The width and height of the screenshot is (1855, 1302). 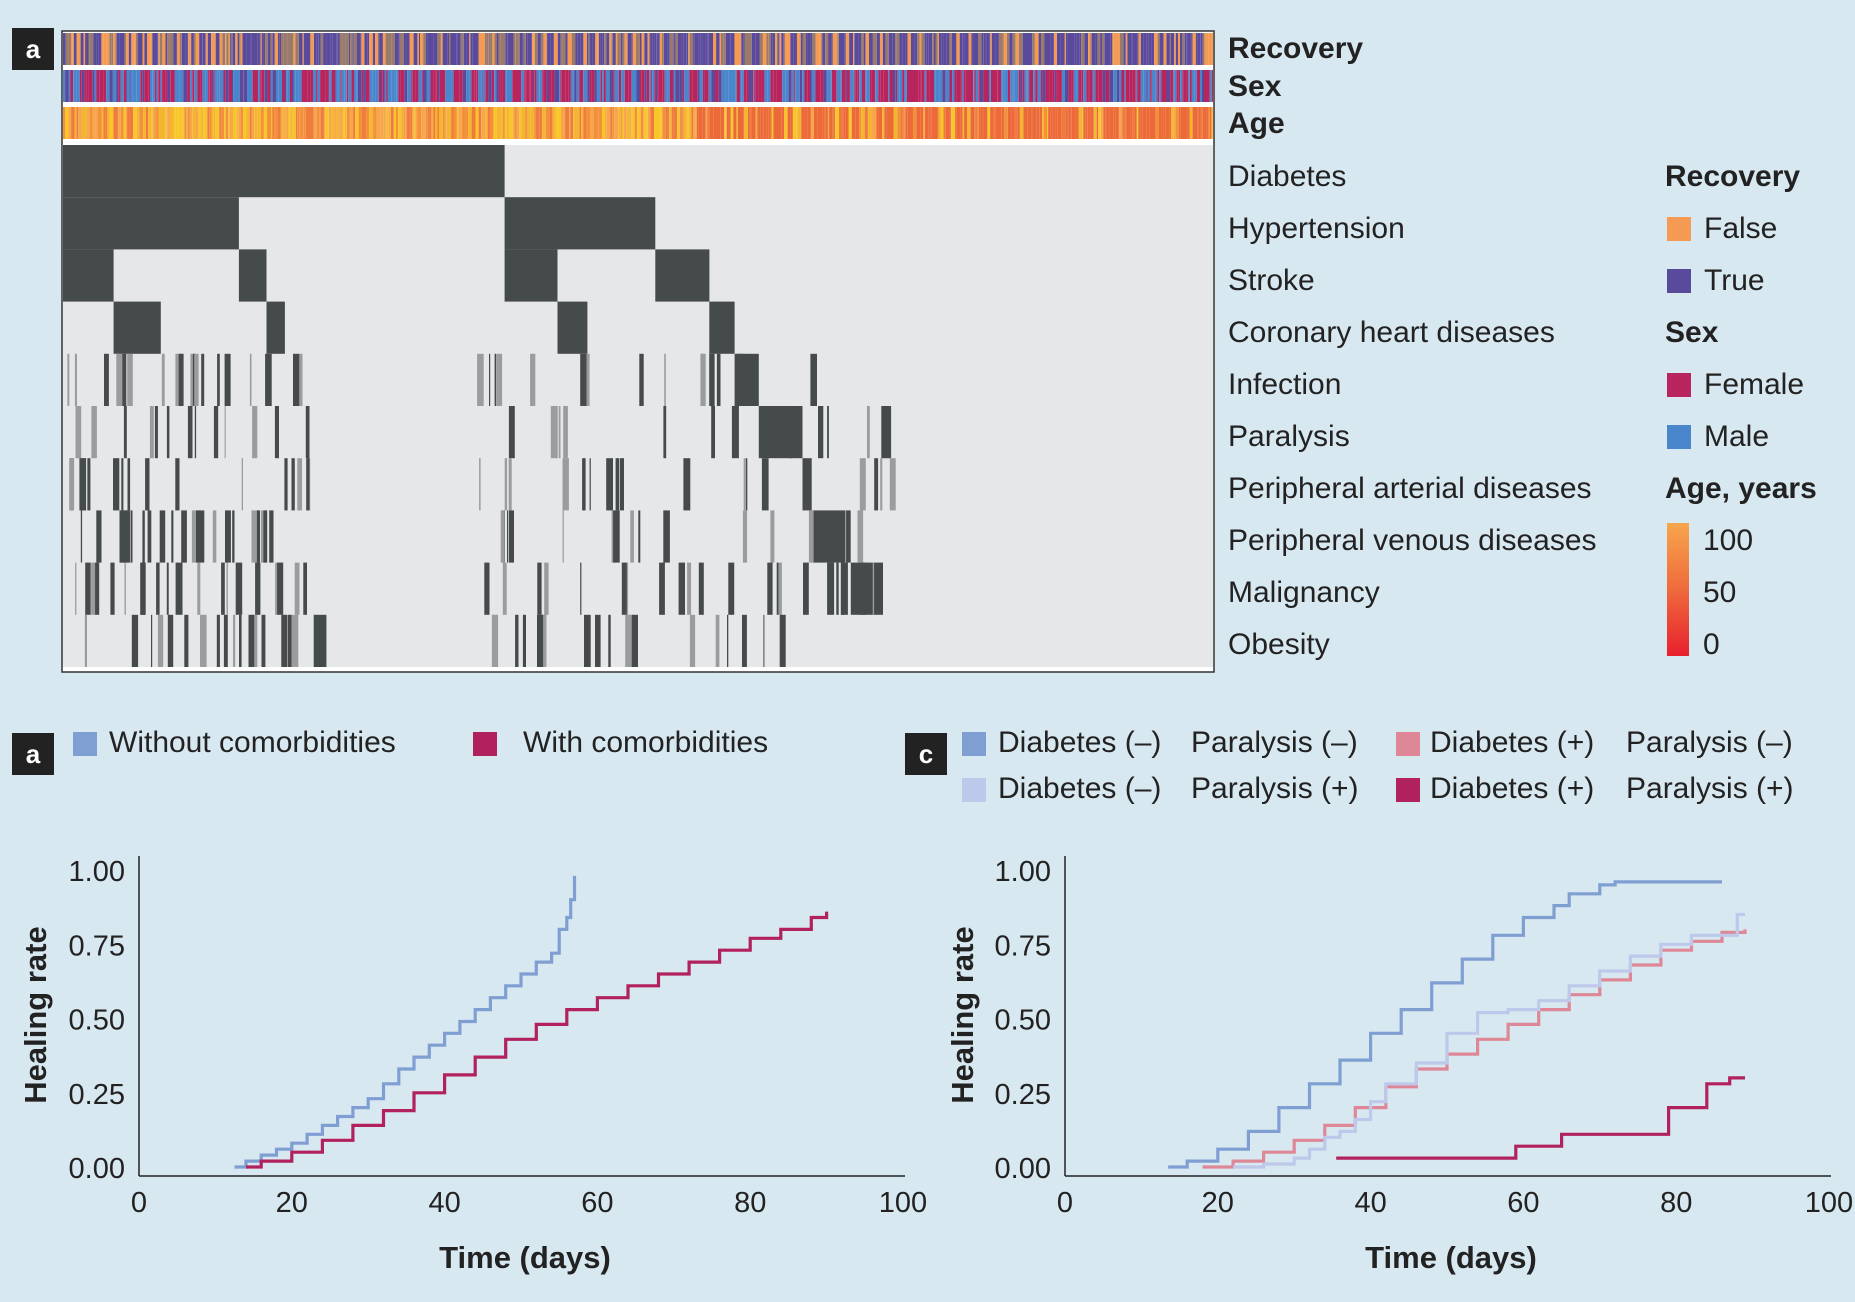 I want to click on legend-age-50: 50, so click(x=1720, y=592).